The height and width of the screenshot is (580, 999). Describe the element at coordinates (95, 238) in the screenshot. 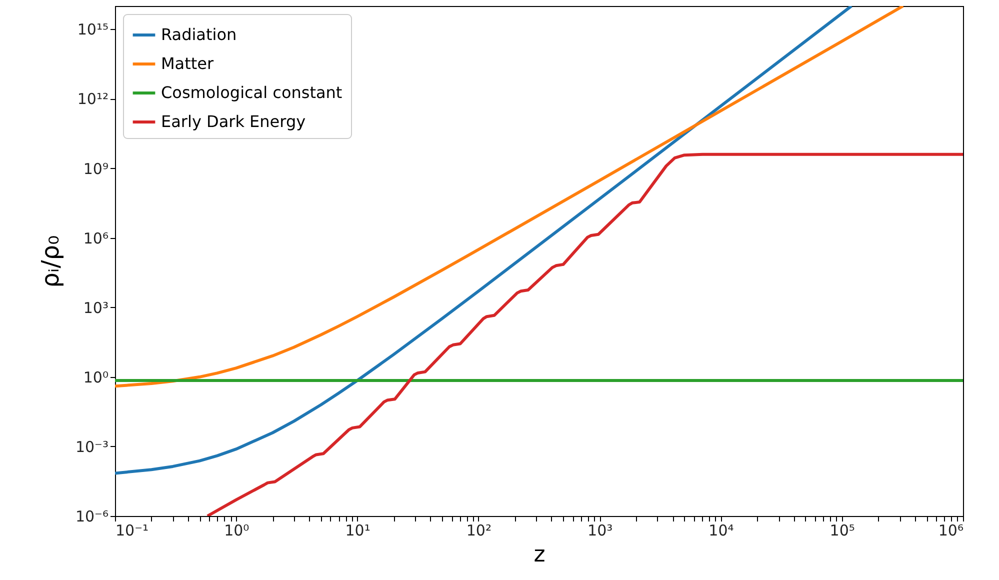

I see `y-tick-label: 10⁶` at that location.